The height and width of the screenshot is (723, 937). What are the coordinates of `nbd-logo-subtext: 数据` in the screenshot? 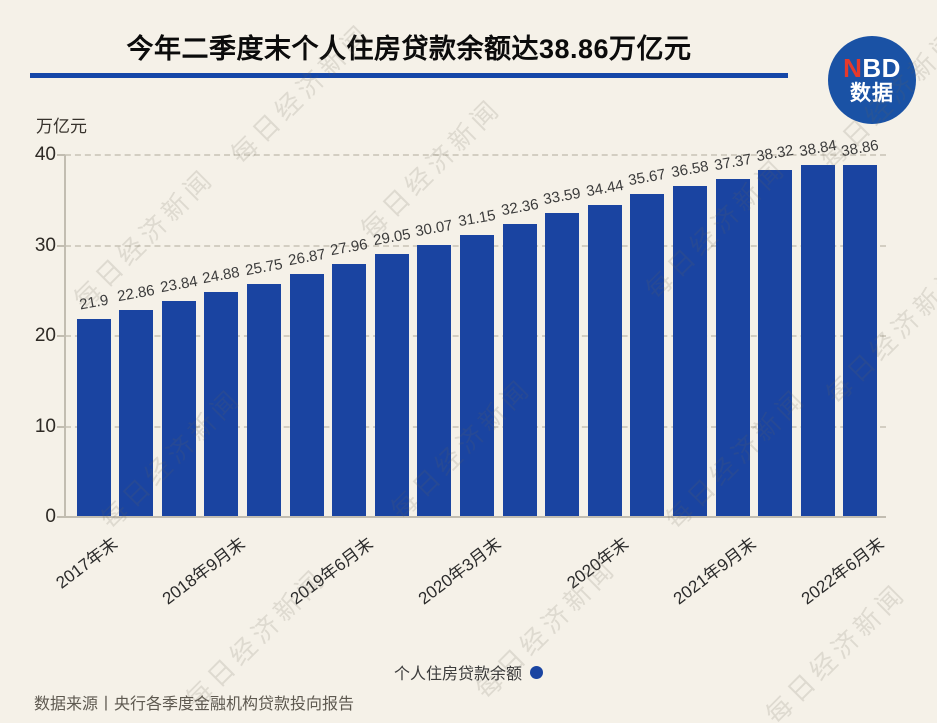 It's located at (872, 94).